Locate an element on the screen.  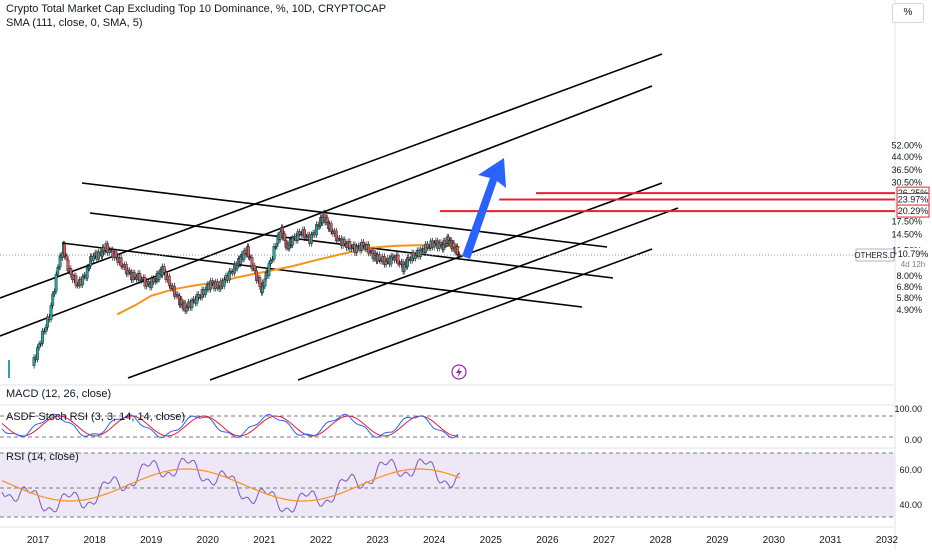
macd-legend: MACD (12, 26, close) is located at coordinates (59, 394).